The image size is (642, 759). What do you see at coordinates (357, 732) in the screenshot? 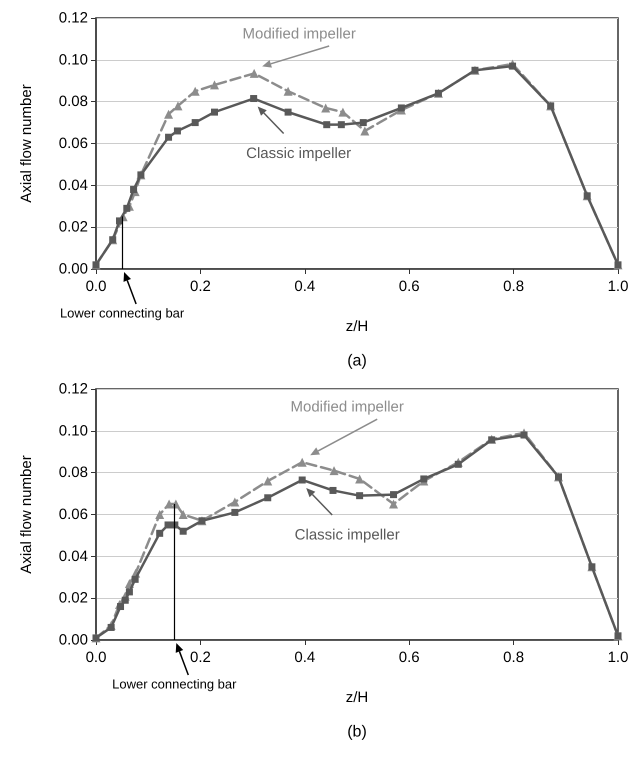
I see `text: (b)` at bounding box center [357, 732].